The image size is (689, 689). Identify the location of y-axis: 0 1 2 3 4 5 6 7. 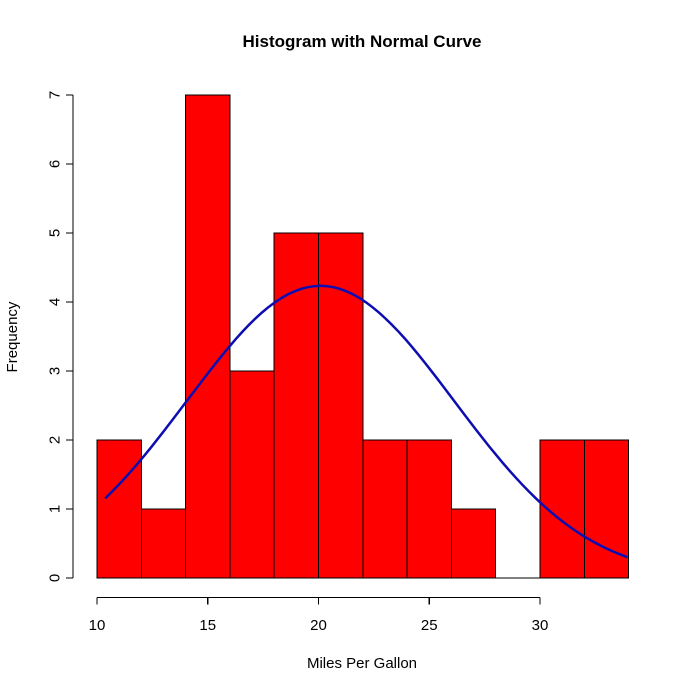
(60, 336).